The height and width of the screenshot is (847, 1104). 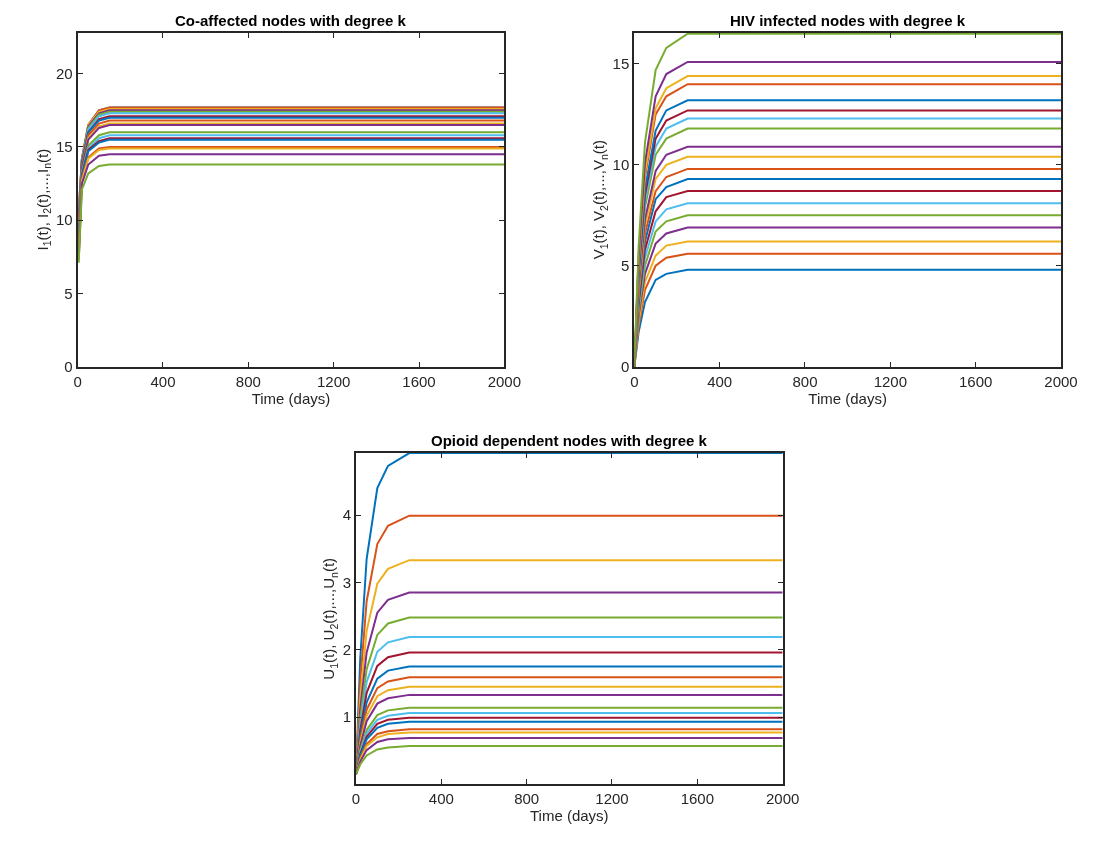 What do you see at coordinates (848, 20) in the screenshot?
I see `chart-title: HIV infected nodes with degree k` at bounding box center [848, 20].